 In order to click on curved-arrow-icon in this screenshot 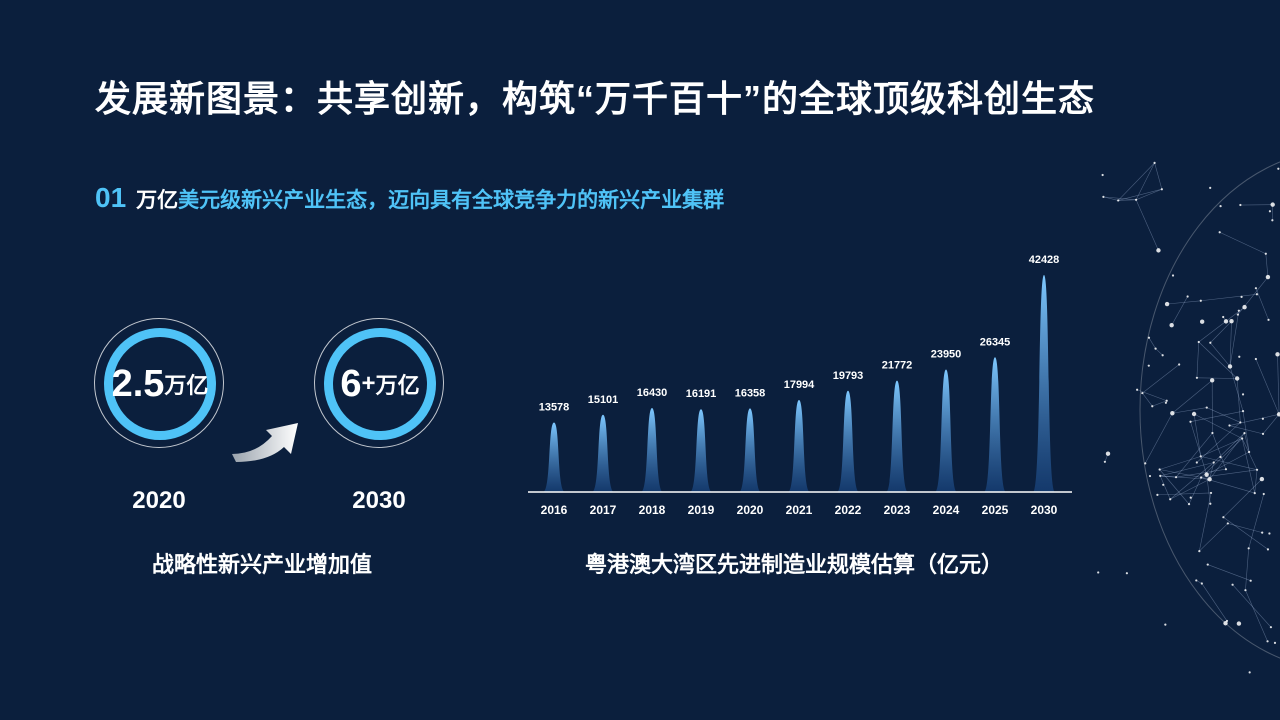, I will do `click(265, 442)`.